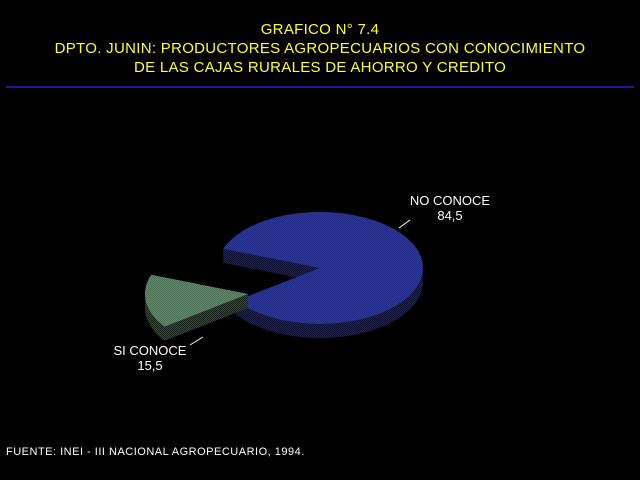 The width and height of the screenshot is (640, 480). Describe the element at coordinates (149, 365) in the screenshot. I see `slice-value-si-conoce: 15,5` at that location.